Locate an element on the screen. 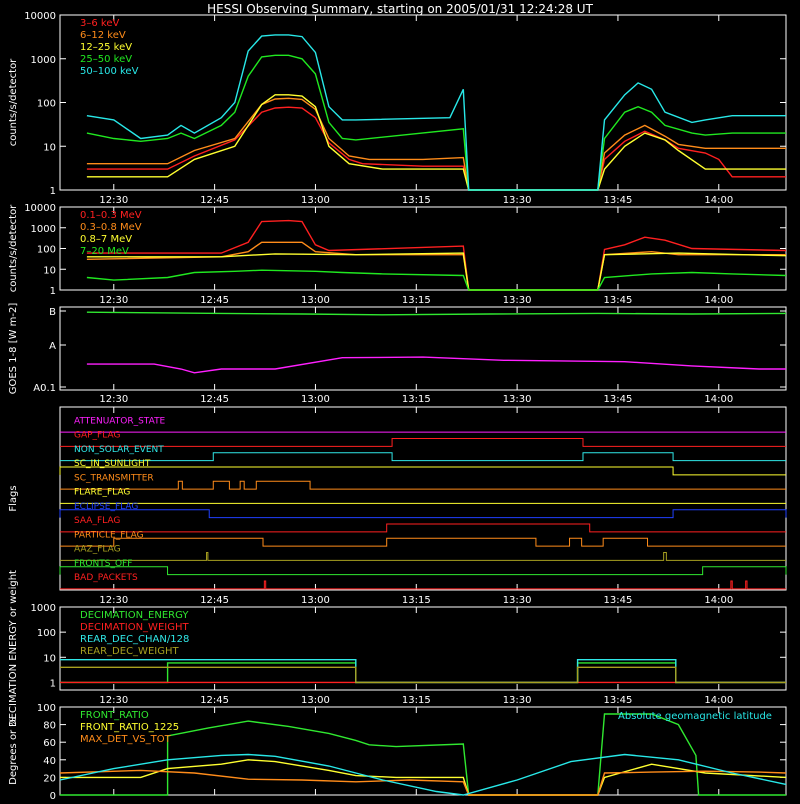 This screenshot has height=804, width=800. legend-entry: FRONT_RATIO_1225 is located at coordinates (129, 727).